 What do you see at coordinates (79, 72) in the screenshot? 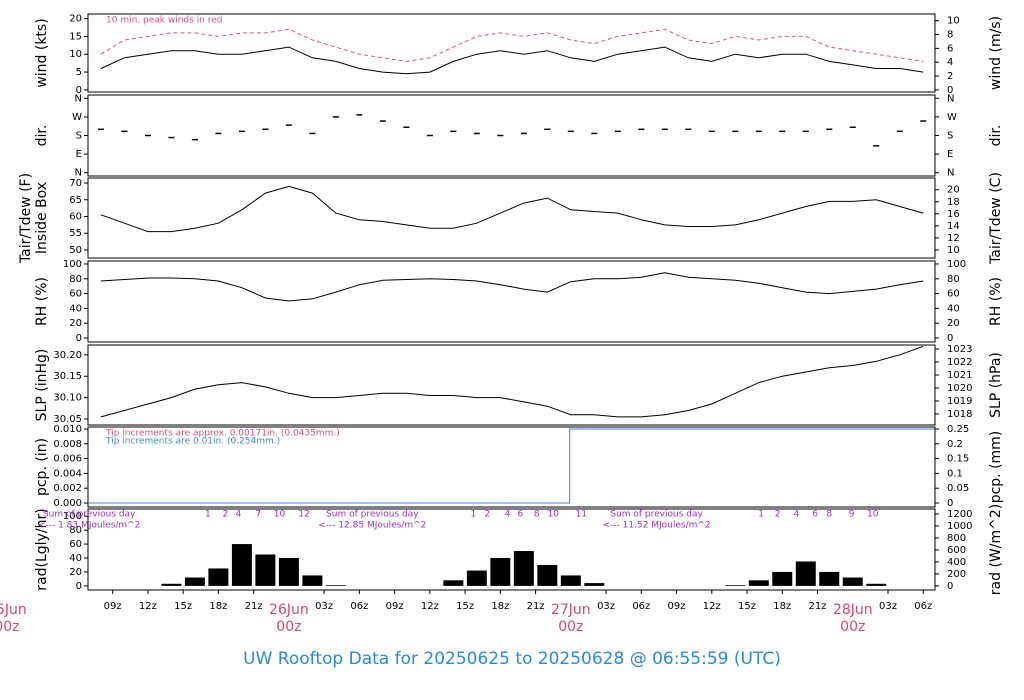
I see `y-tick-label: 5` at bounding box center [79, 72].